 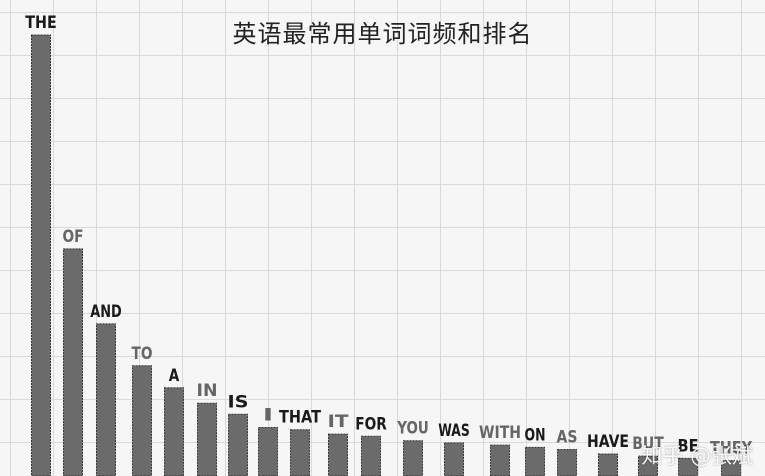 I want to click on bar-label-on: ON, so click(x=535, y=435).